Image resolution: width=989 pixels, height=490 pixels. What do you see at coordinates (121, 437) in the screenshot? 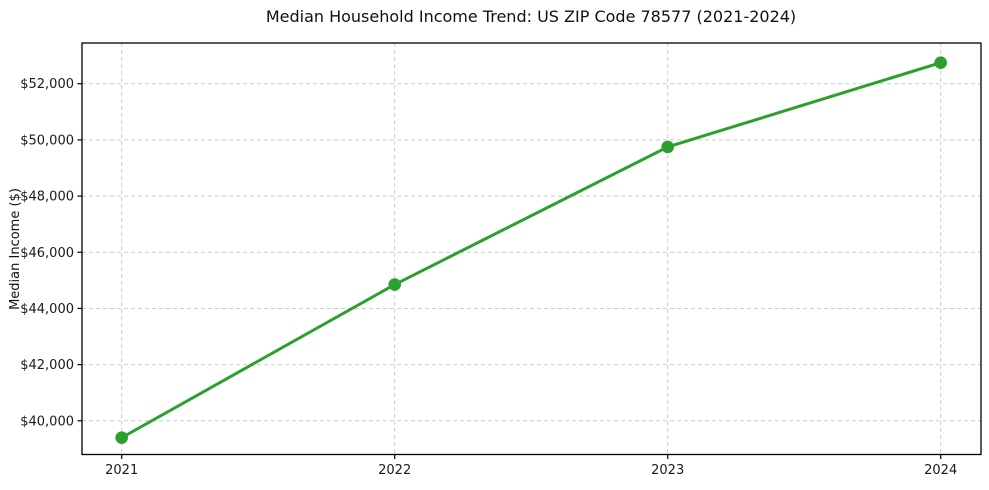
I see `data-point-2021` at bounding box center [121, 437].